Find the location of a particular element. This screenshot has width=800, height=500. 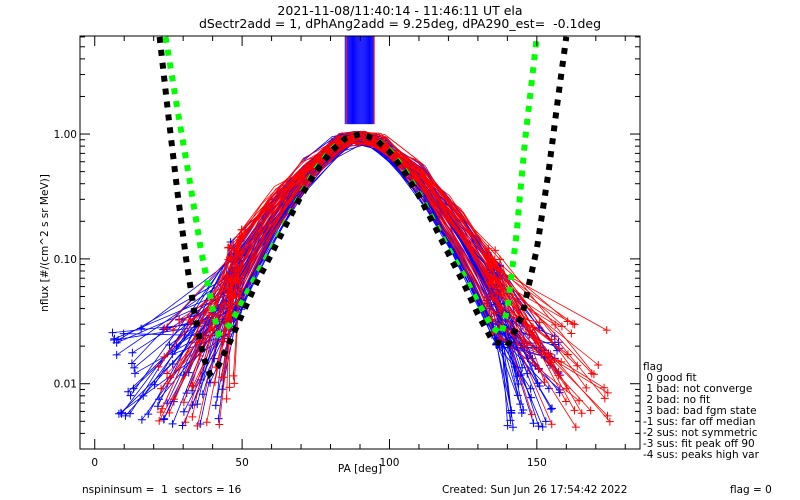

legend-title: flag is located at coordinates (653, 367).